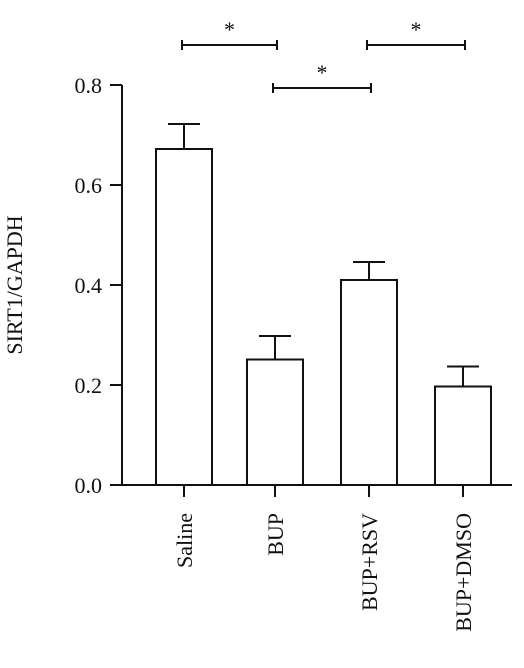 The image size is (524, 668). I want to click on y-tick-label: 0.0, so click(89, 485).